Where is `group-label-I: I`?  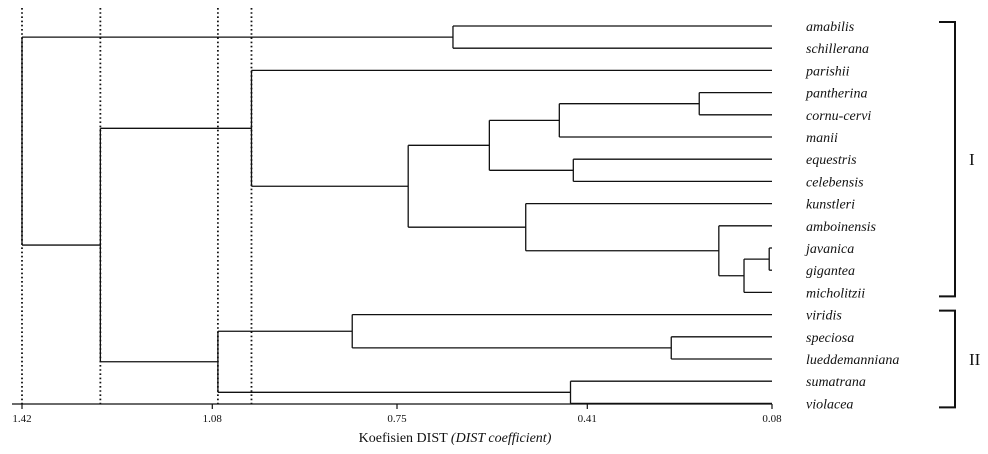 group-label-I: I is located at coordinates (972, 159).